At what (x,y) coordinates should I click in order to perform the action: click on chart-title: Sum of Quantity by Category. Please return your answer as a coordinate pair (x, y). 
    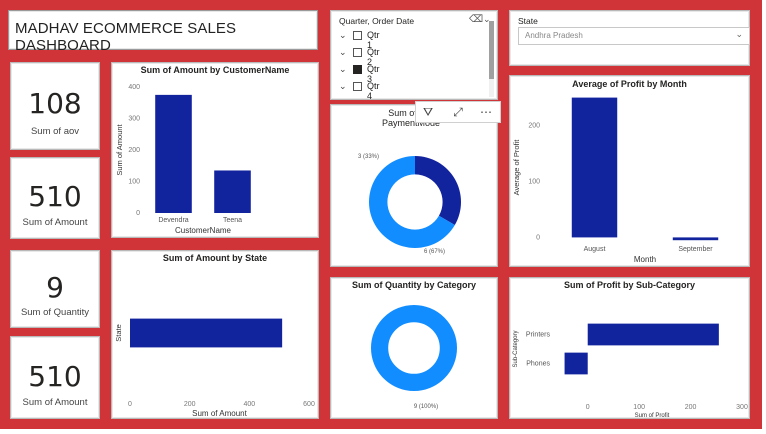
    Looking at the image, I should click on (413, 285).